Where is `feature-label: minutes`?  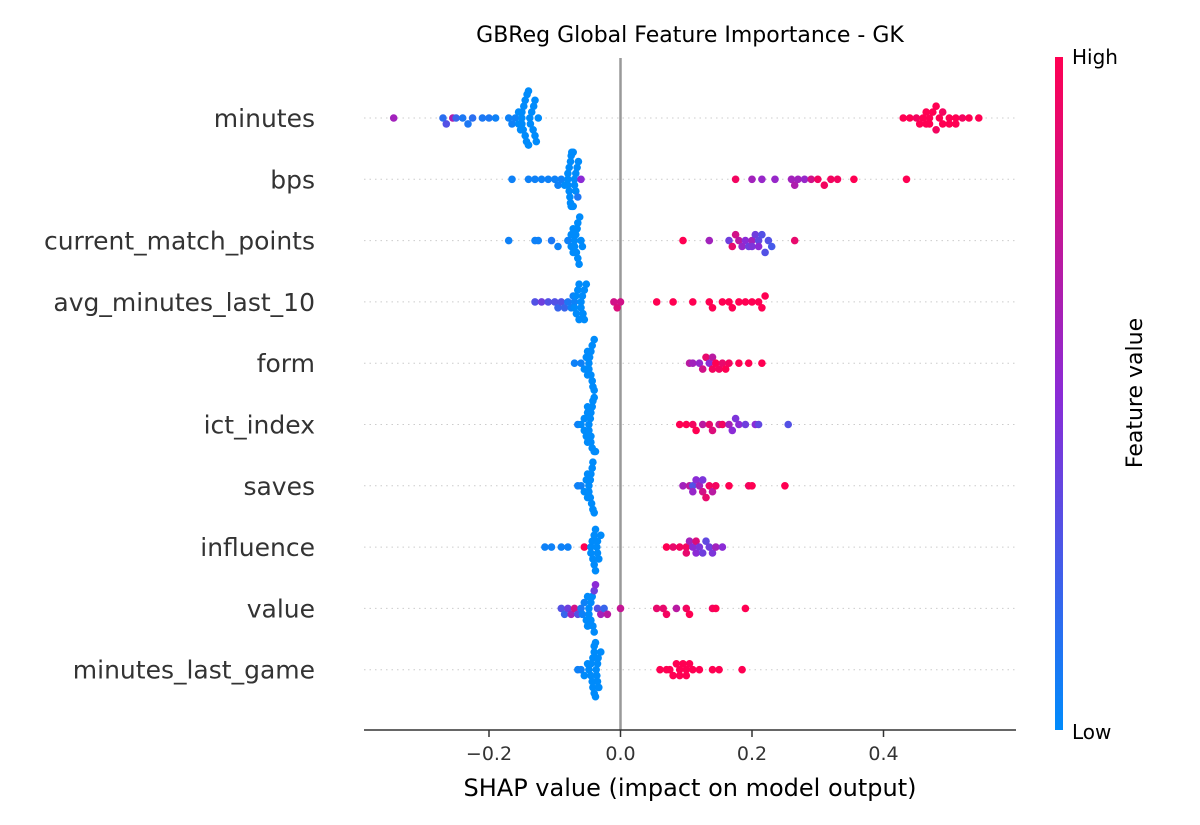
feature-label: minutes is located at coordinates (264, 118).